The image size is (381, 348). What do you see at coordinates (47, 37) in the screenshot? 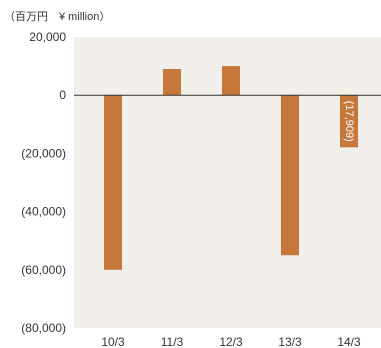
I see `y-tick-label: 20,000` at bounding box center [47, 37].